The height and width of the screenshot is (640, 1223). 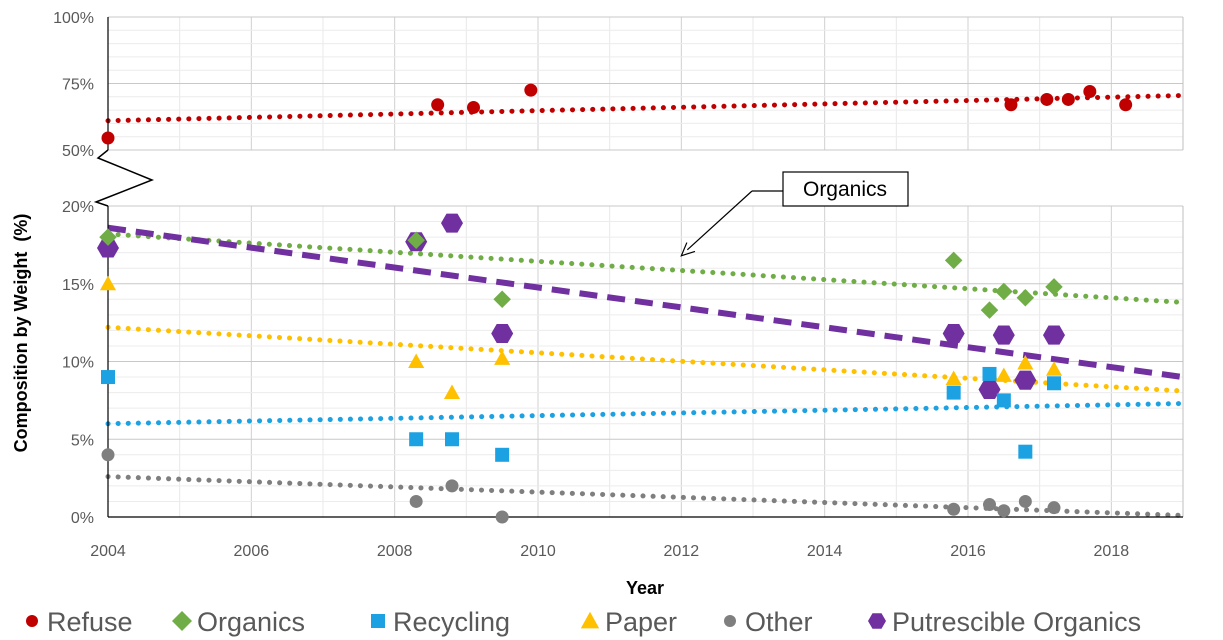 What do you see at coordinates (538, 551) in the screenshot?
I see `x-tick-label: 2010` at bounding box center [538, 551].